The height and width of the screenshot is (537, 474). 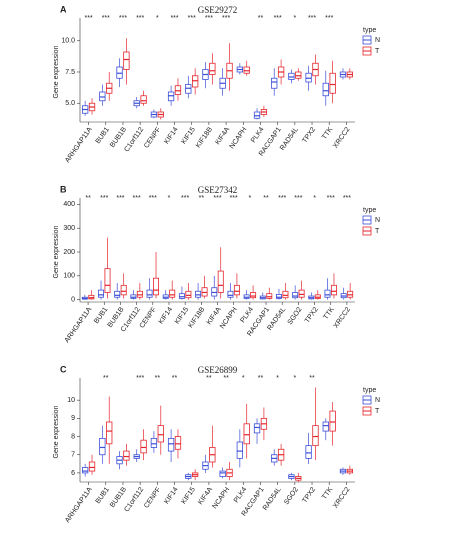 I want to click on x-tick-label: KIF4A, so click(x=205, y=496).